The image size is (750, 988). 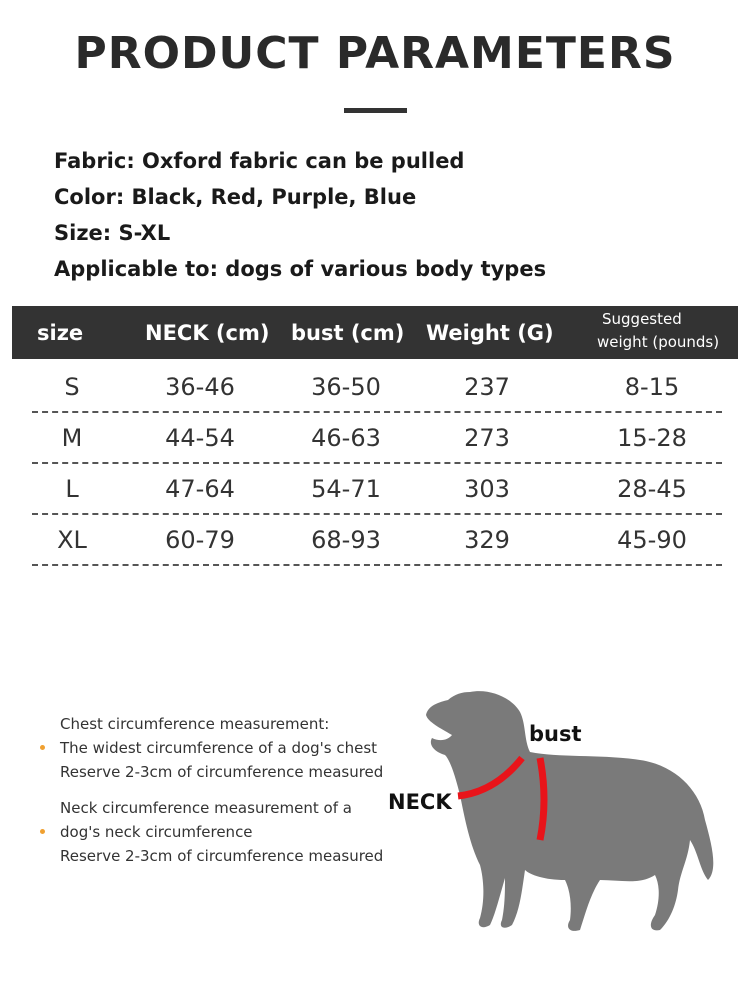 What do you see at coordinates (200, 387) in the screenshot?
I see `table-cell: 36-46` at bounding box center [200, 387].